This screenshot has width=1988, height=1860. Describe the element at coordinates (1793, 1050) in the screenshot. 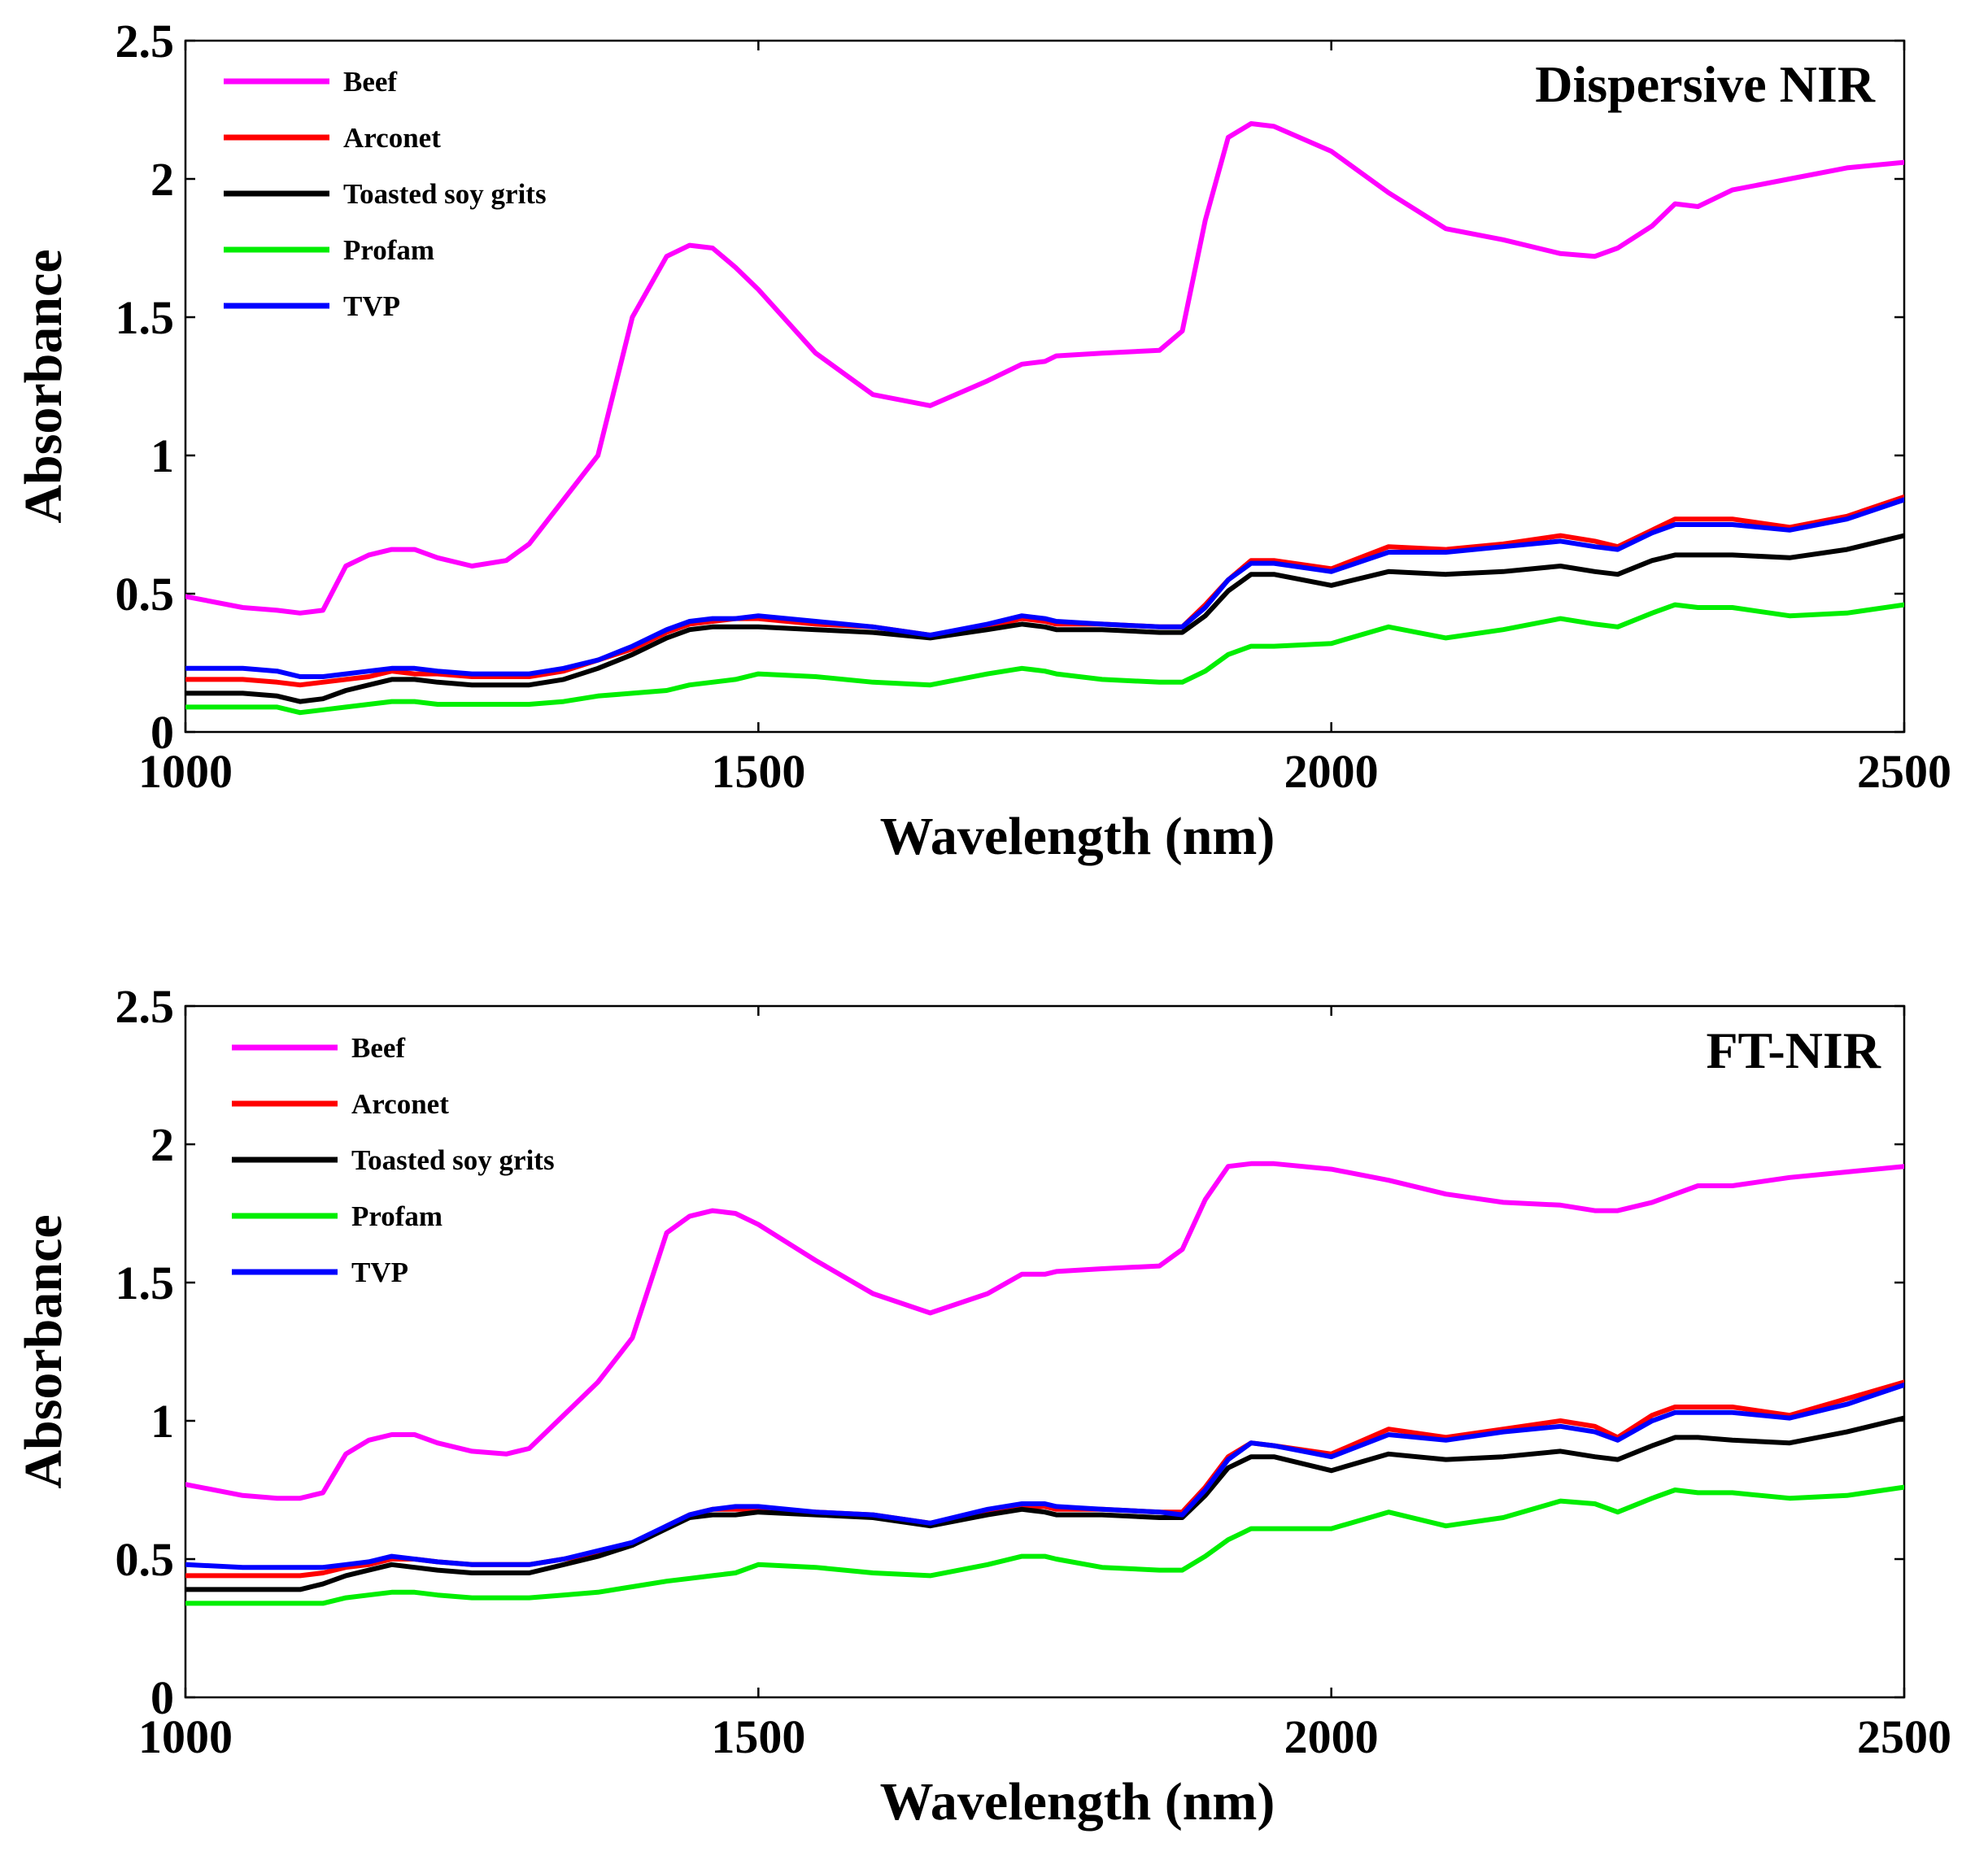

I see `chart-title: FT-NIR` at that location.